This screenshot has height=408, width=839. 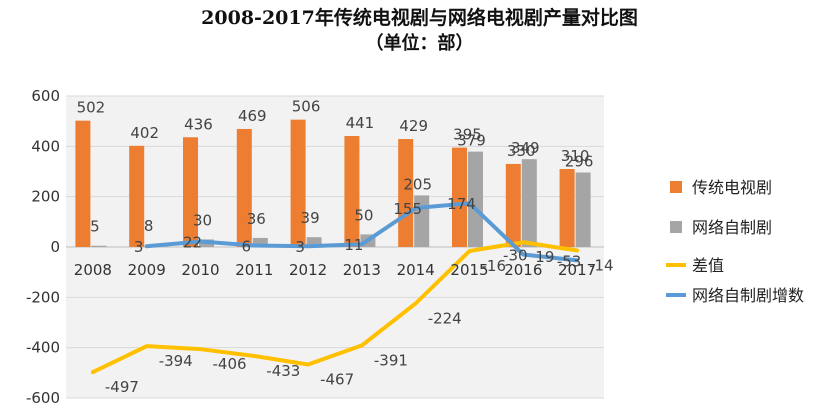 I want to click on data-label-difference: -433, so click(x=283, y=371).